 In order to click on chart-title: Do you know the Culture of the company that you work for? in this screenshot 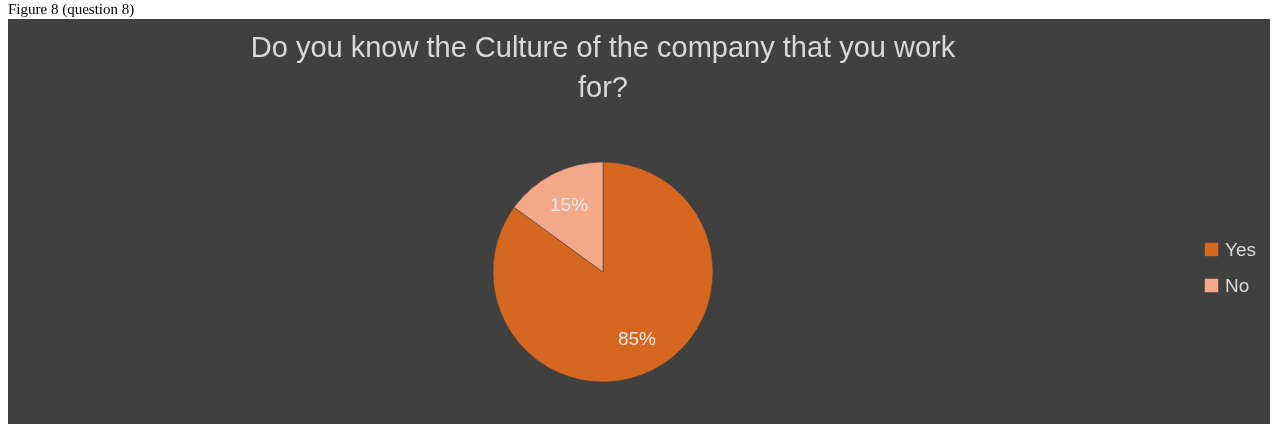, I will do `click(603, 67)`.